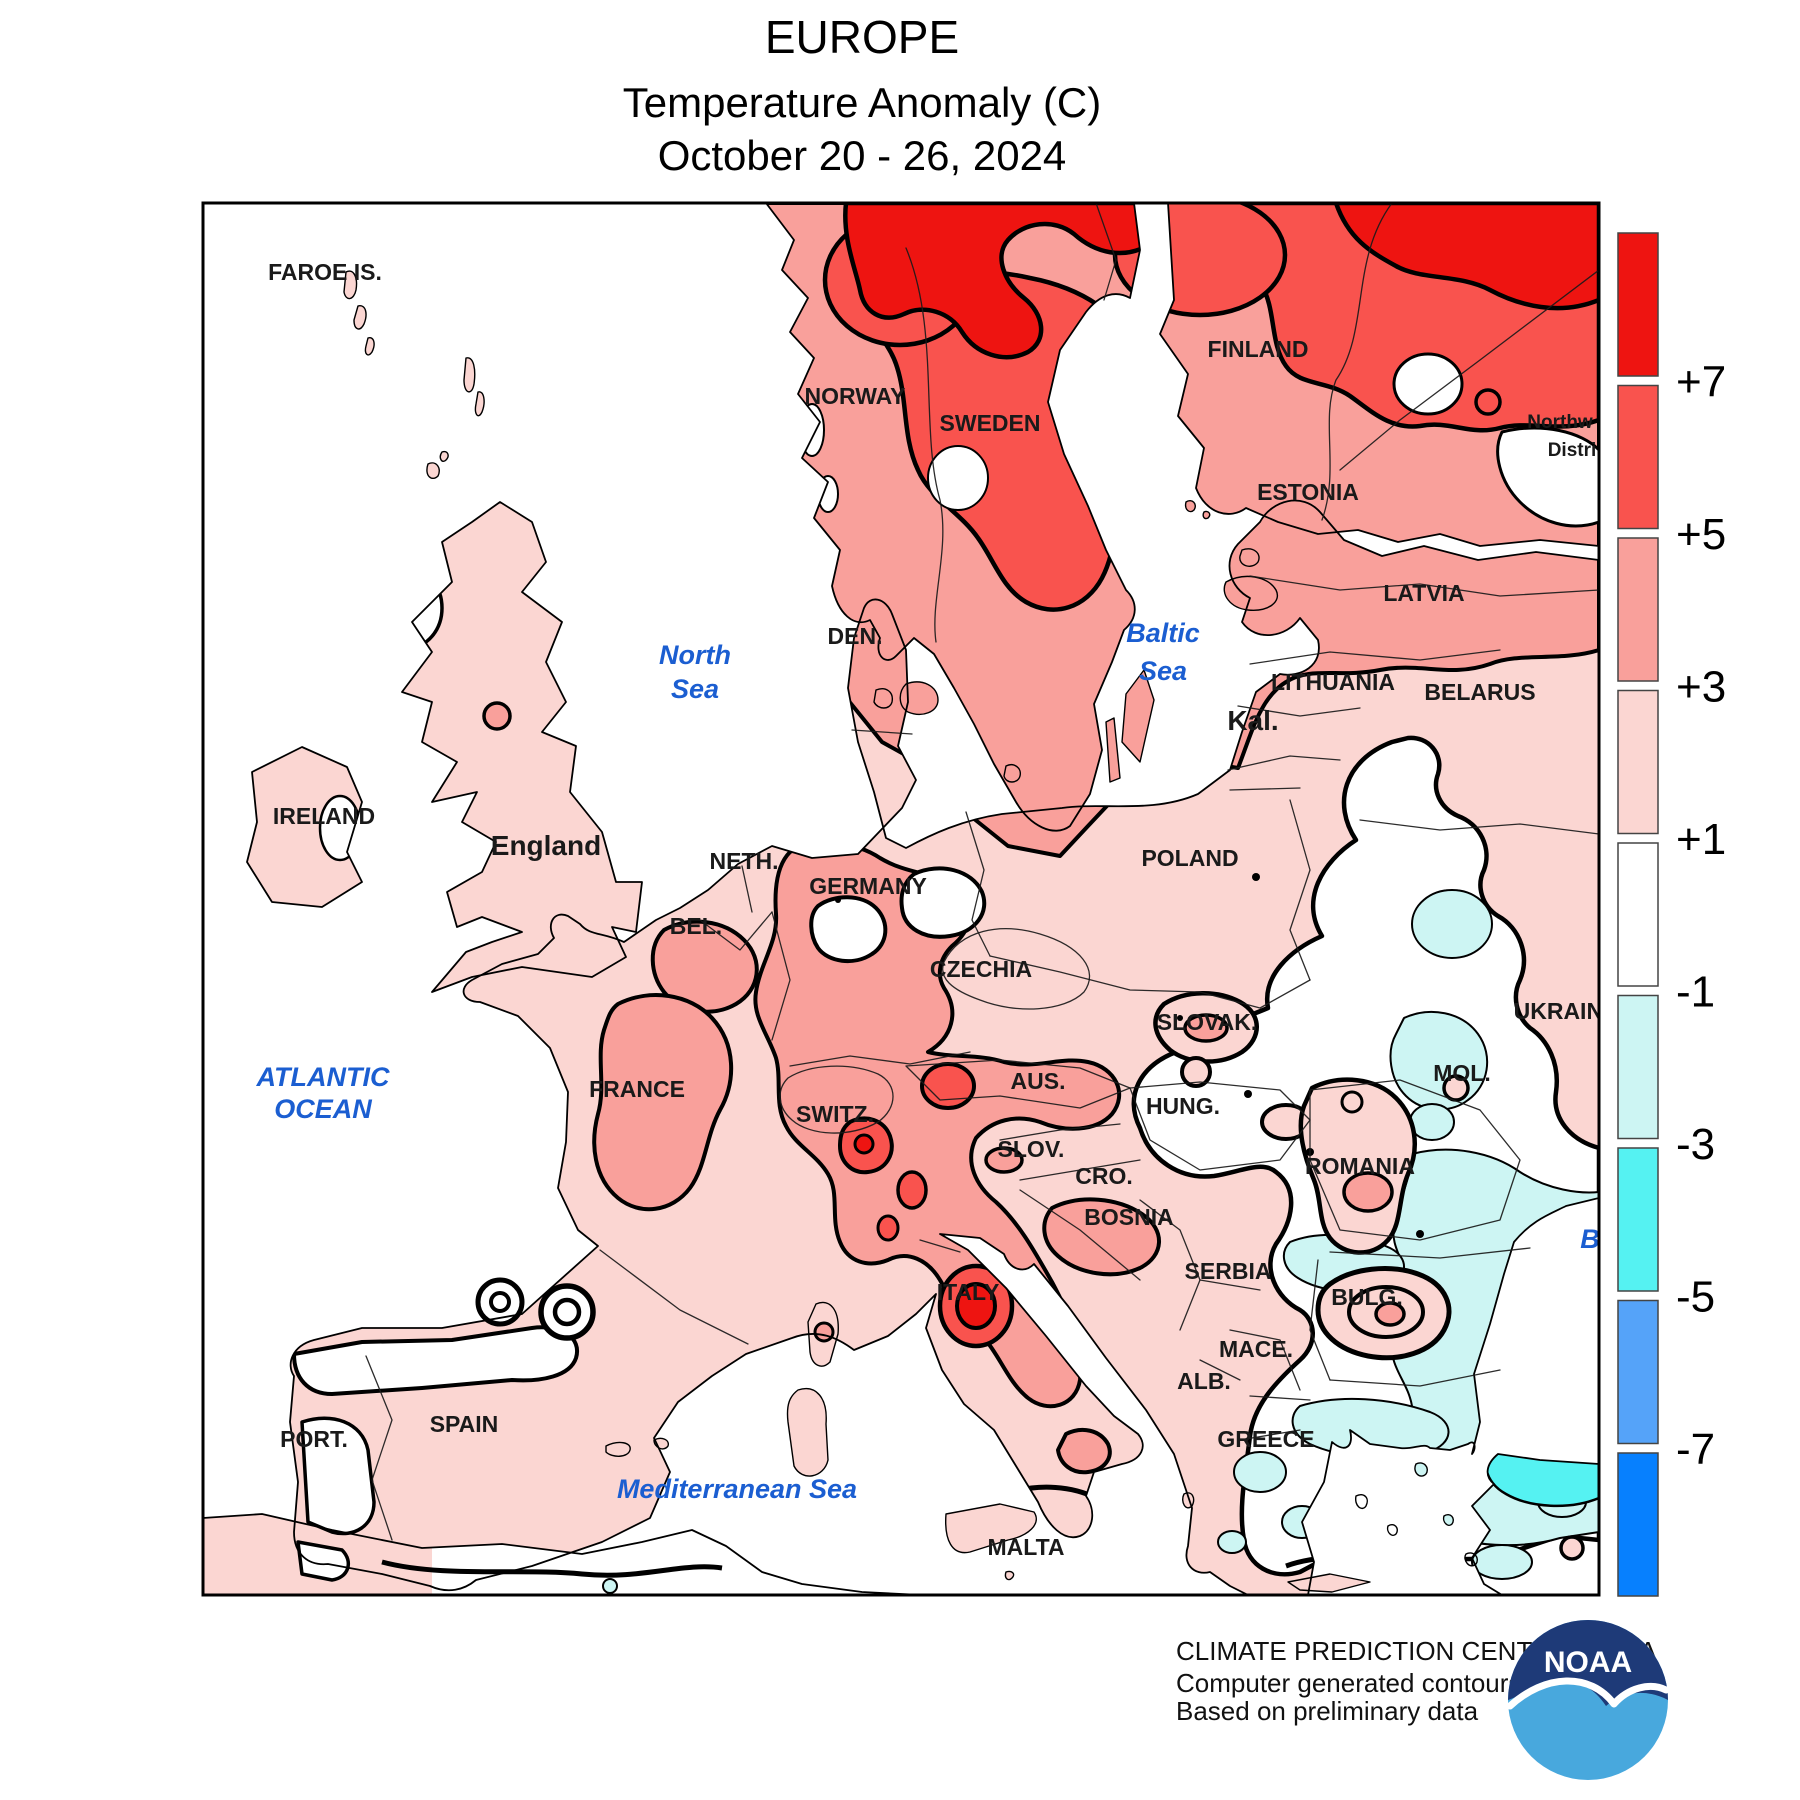  Describe the element at coordinates (464, 1424) in the screenshot. I see `map-label-spain: SPAIN` at that location.